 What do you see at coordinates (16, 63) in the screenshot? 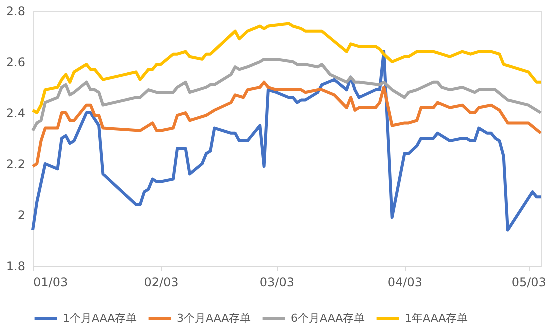
I see `y-tick-label: 2.6` at bounding box center [16, 63].